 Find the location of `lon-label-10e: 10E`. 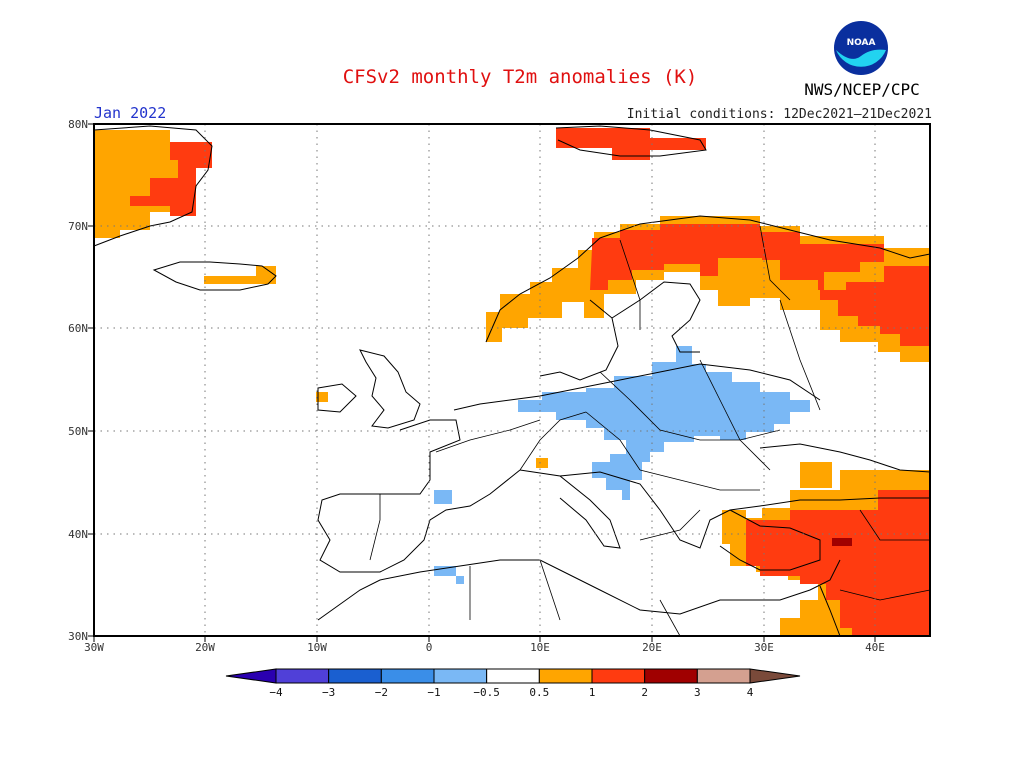

lon-label-10e: 10E is located at coordinates (540, 647).